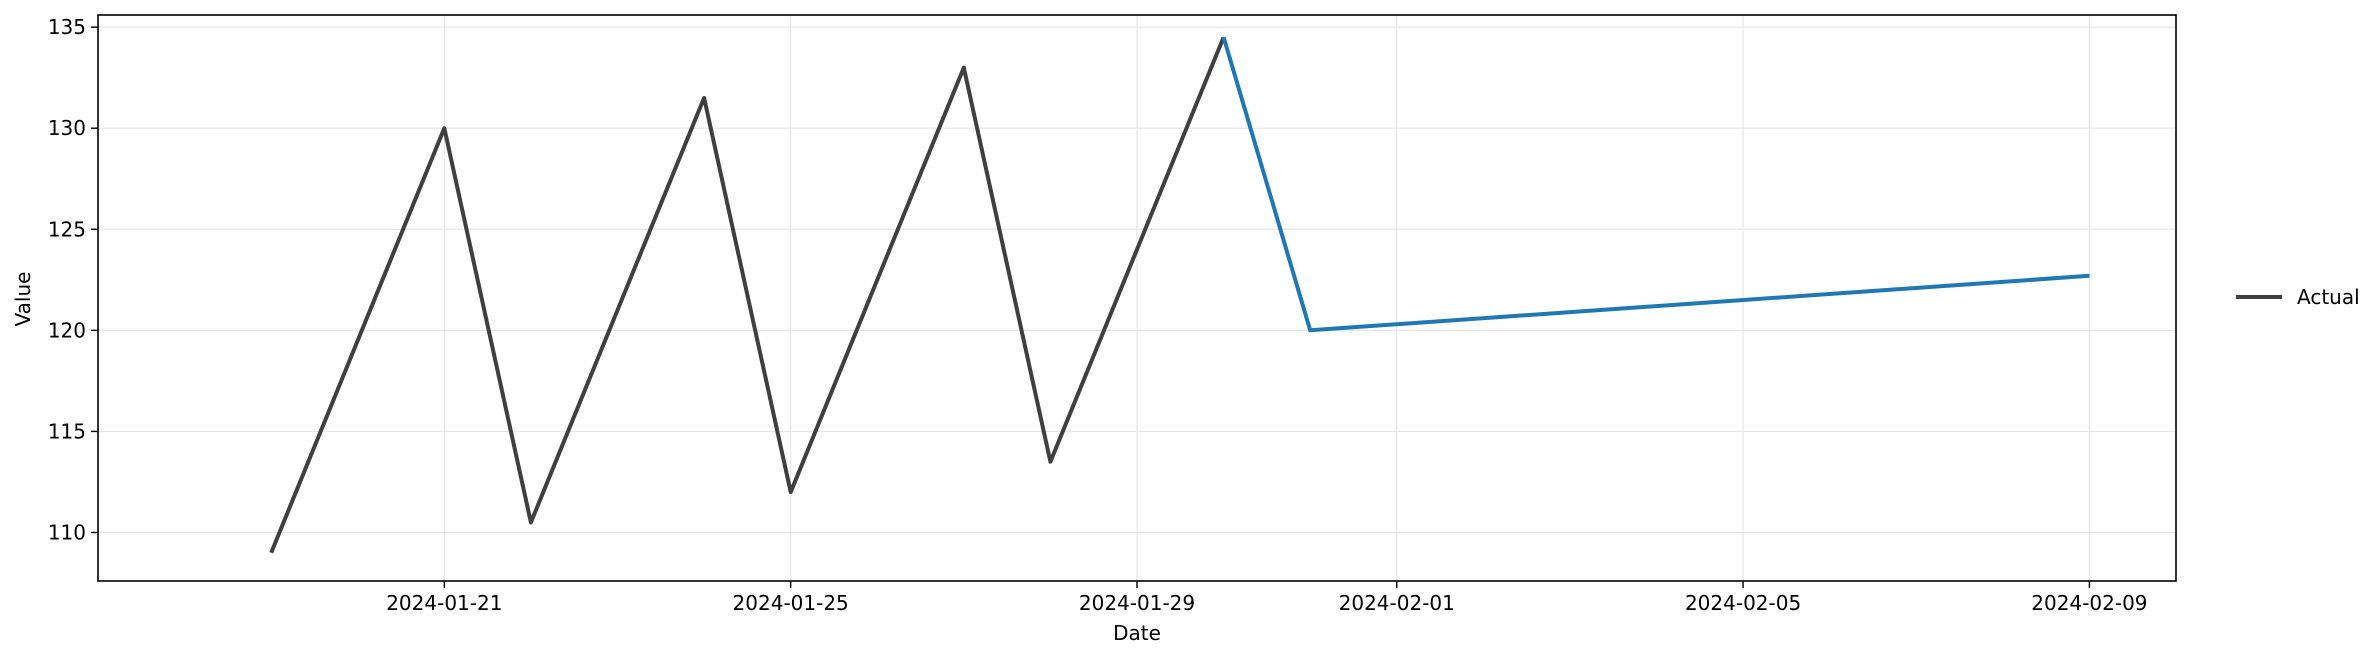 Image resolution: width=2378 pixels, height=658 pixels. I want to click on y-tick-label: 115, so click(67, 431).